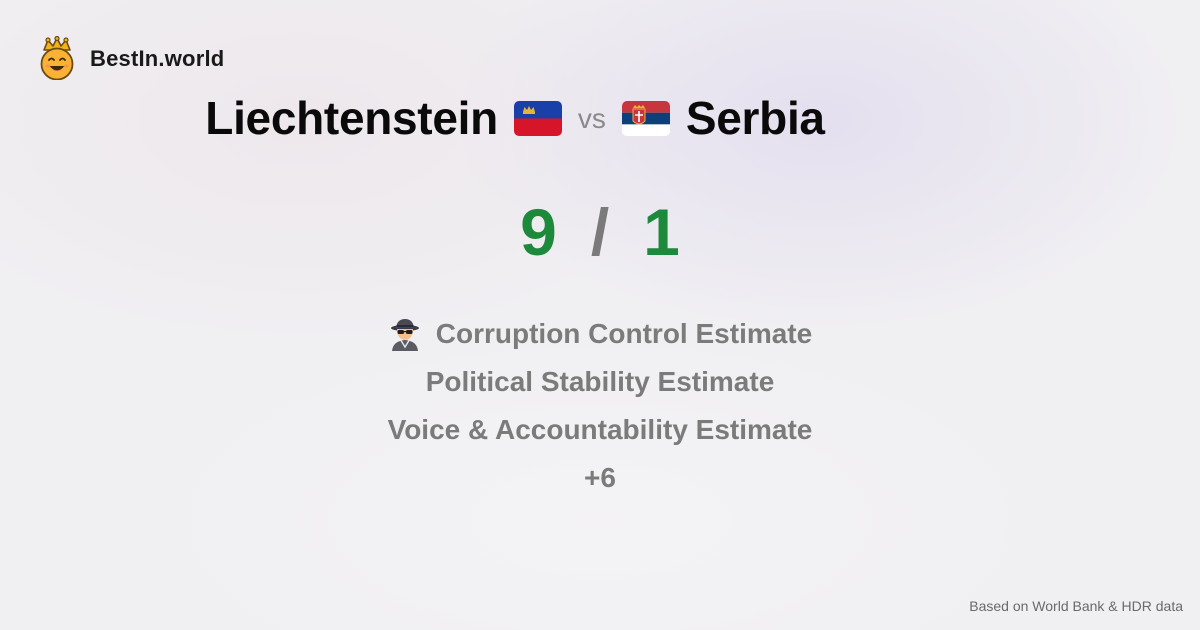 The width and height of the screenshot is (1200, 630). What do you see at coordinates (755, 118) in the screenshot?
I see `right-country-name: Serbia` at bounding box center [755, 118].